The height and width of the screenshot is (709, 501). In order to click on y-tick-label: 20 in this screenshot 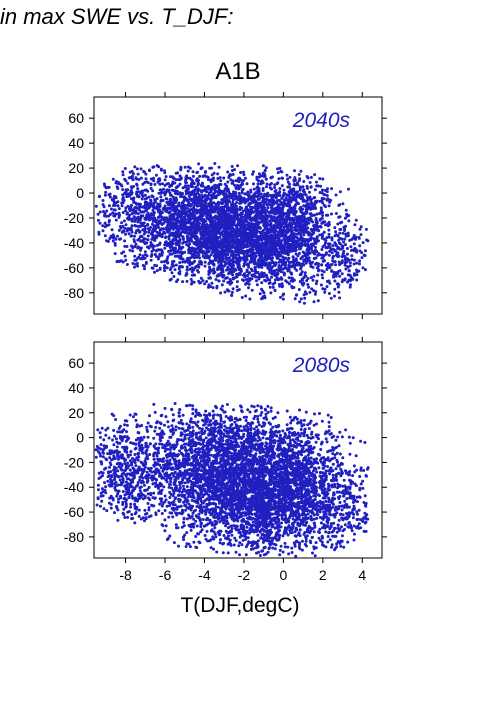, I will do `click(76, 168)`.